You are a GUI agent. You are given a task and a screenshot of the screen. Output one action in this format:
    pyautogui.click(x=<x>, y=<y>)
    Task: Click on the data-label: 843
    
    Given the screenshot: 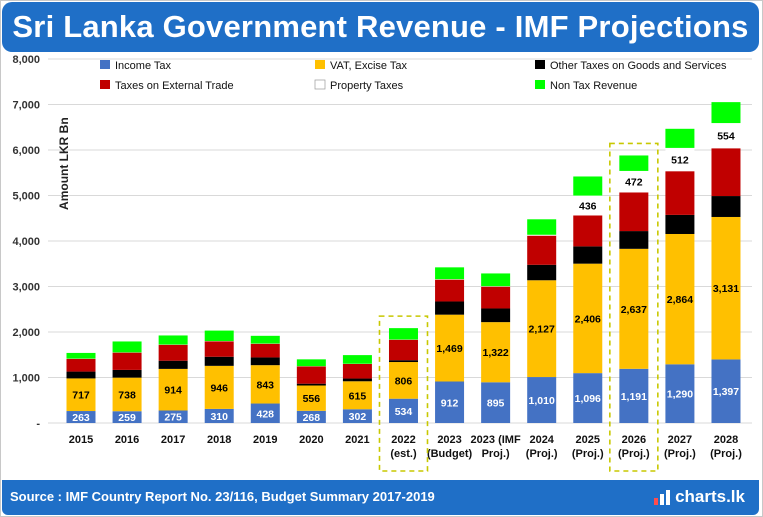 What is the action you would take?
    pyautogui.click(x=266, y=385)
    